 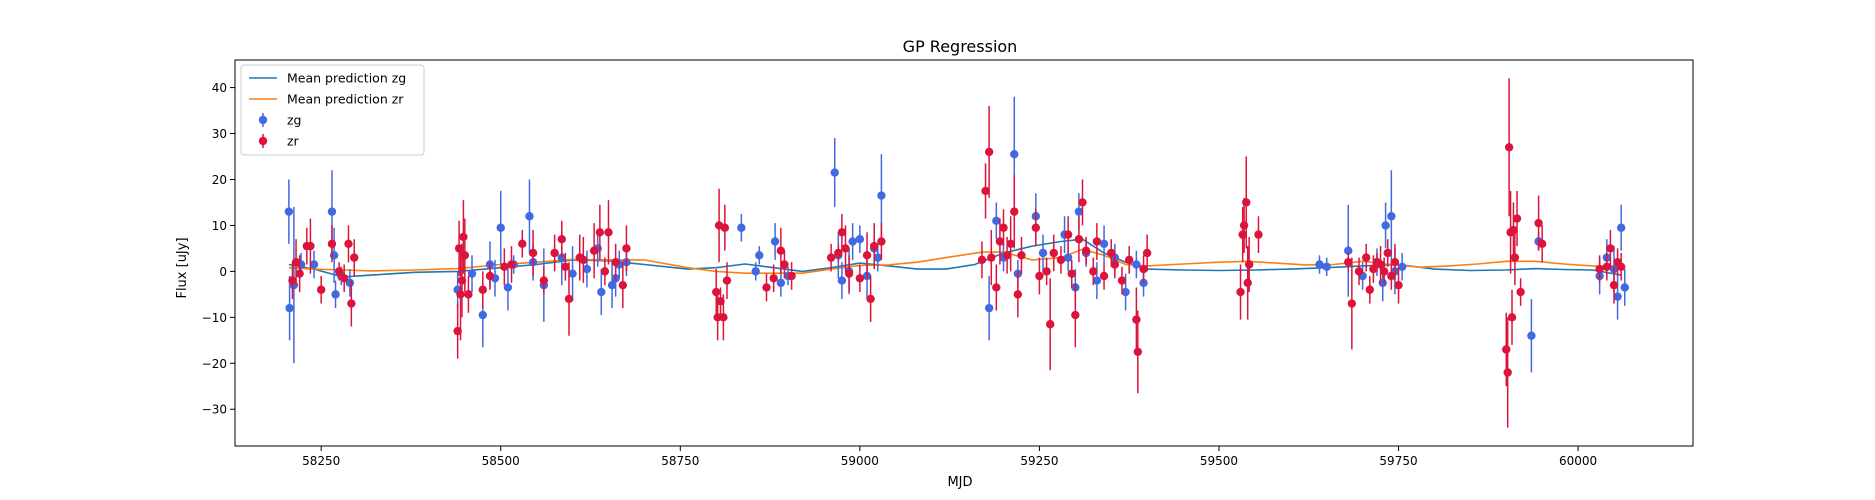 What do you see at coordinates (345, 99) in the screenshot?
I see `legend-label: Mean prediction zr` at bounding box center [345, 99].